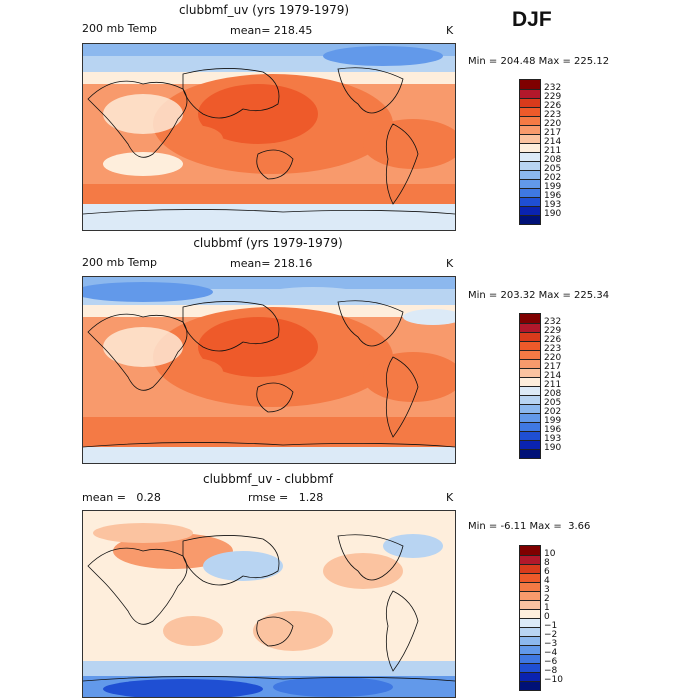  I want to click on colorbar-label: −2, so click(551, 635).